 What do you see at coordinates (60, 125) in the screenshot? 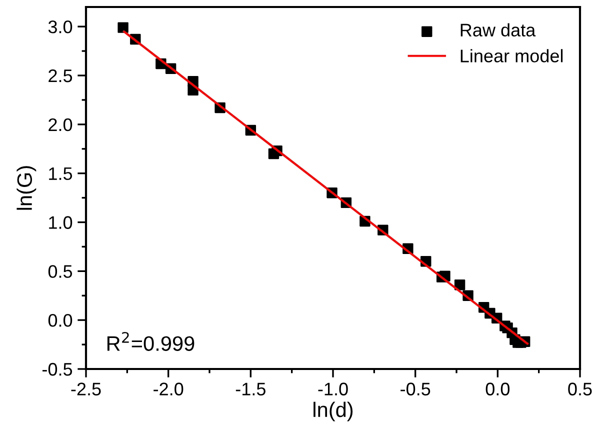
I see `y-tick-label: 2.0` at bounding box center [60, 125].